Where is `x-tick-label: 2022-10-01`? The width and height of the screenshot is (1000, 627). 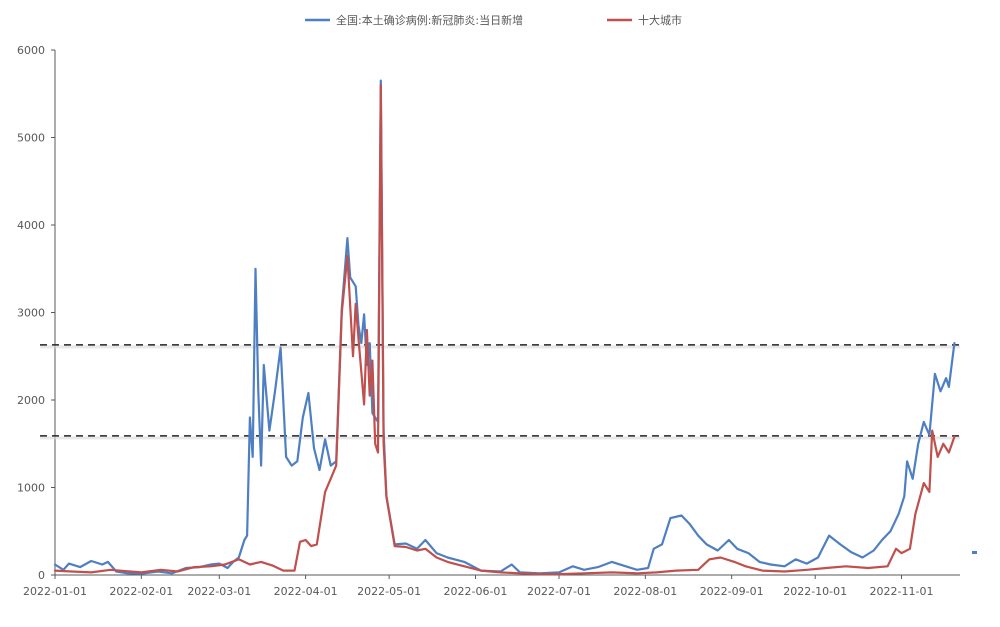
x-tick-label: 2022-10-01 is located at coordinates (815, 591).